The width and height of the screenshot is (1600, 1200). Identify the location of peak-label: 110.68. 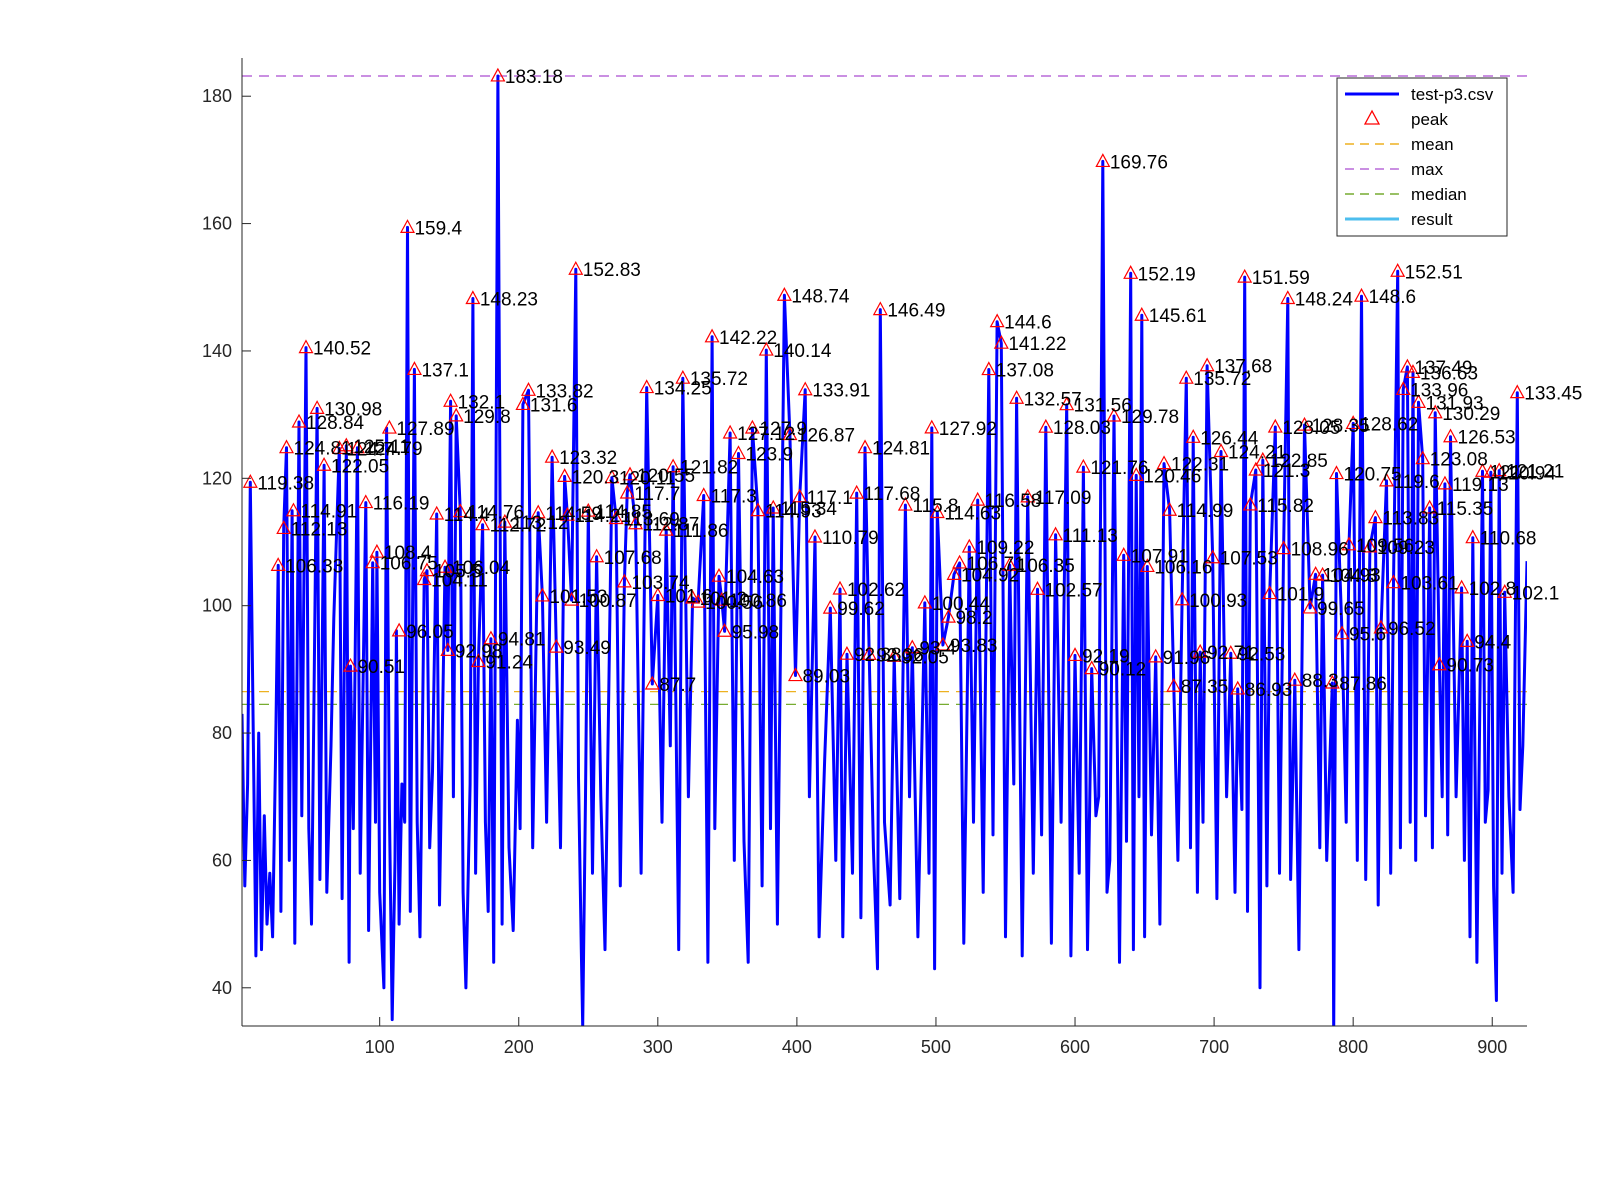
(1508, 539).